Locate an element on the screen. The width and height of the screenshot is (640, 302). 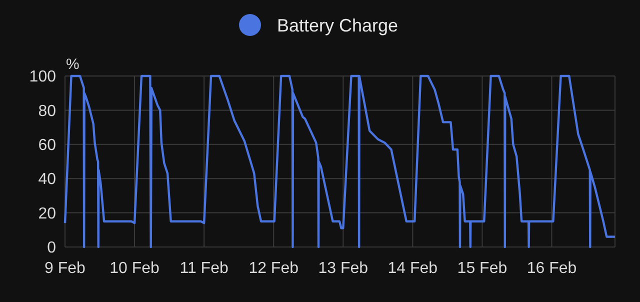
x-tick-label: 10 Feb is located at coordinates (135, 268).